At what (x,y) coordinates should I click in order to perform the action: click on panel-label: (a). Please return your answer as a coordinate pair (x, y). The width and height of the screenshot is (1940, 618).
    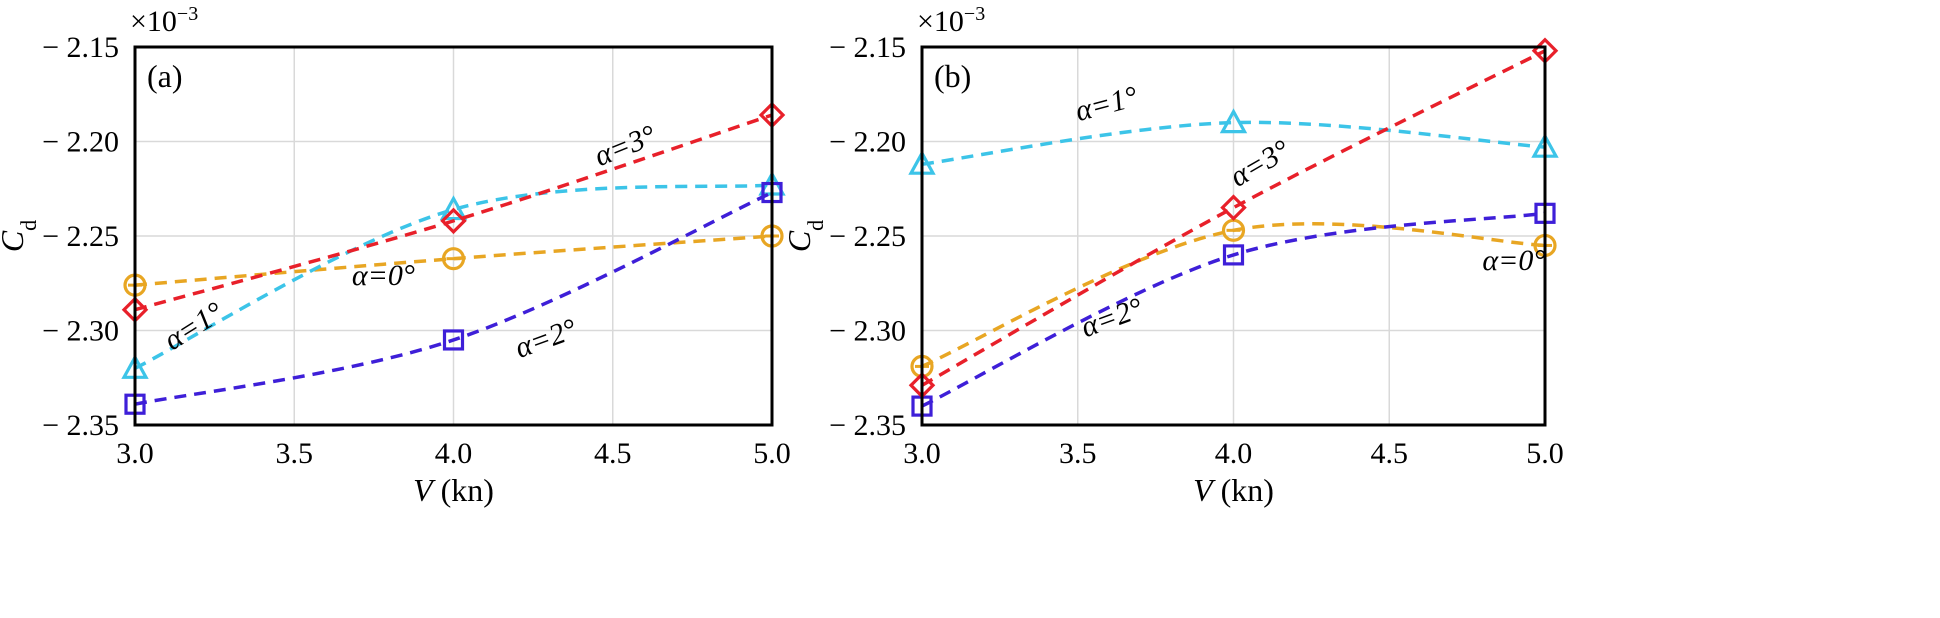
    Looking at the image, I should click on (165, 76).